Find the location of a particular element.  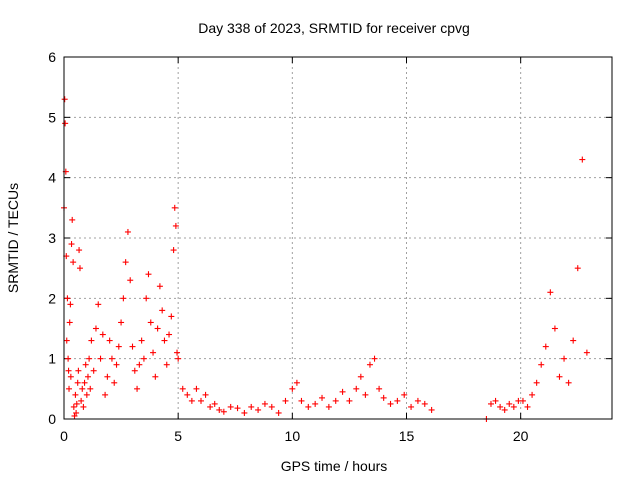

x-axis-label: GPS time / hours is located at coordinates (334, 466).